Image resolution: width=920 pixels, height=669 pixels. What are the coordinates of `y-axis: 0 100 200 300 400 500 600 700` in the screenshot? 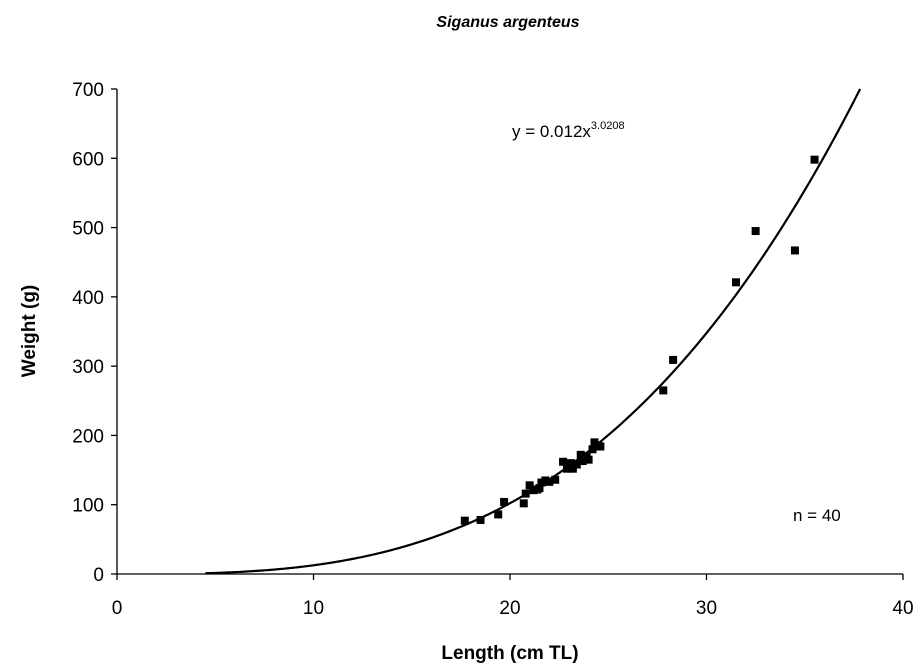 It's located at (95, 333).